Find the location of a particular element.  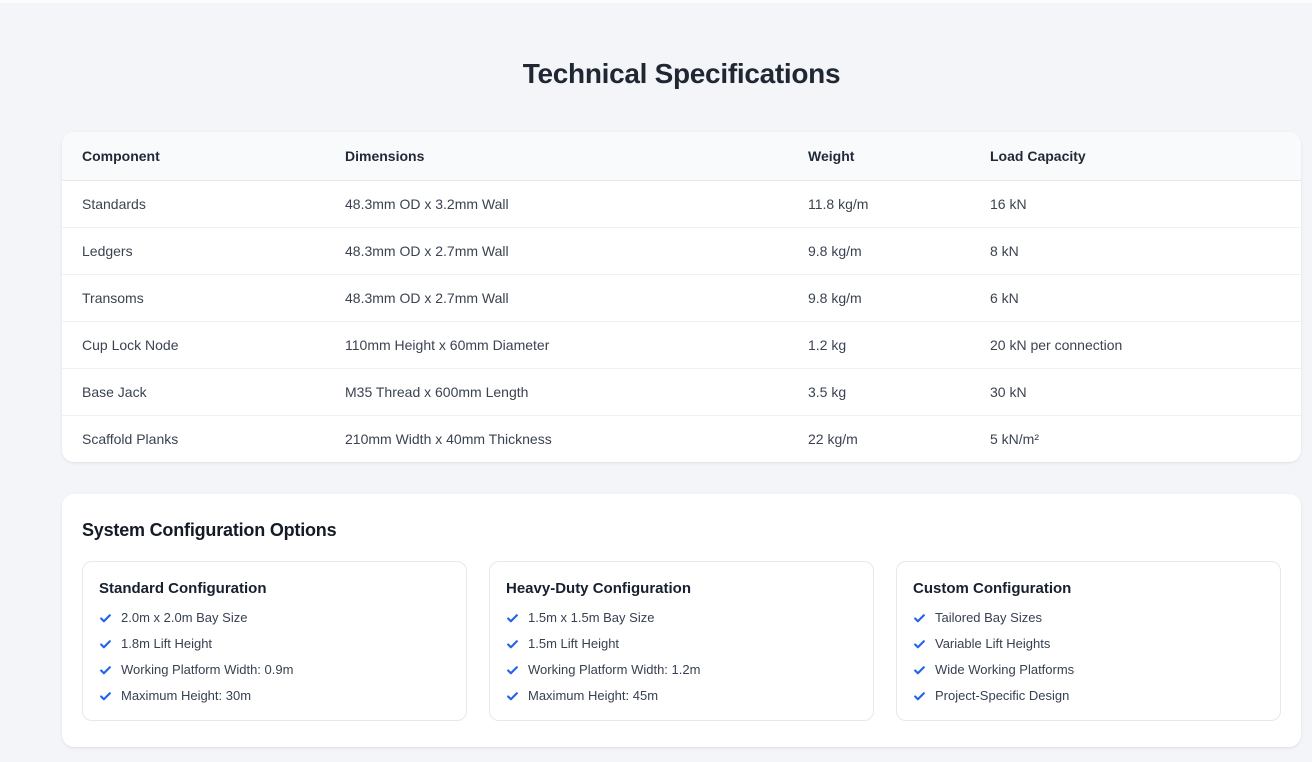

config-card-title: Heavy-Duty Configuration is located at coordinates (599, 588).